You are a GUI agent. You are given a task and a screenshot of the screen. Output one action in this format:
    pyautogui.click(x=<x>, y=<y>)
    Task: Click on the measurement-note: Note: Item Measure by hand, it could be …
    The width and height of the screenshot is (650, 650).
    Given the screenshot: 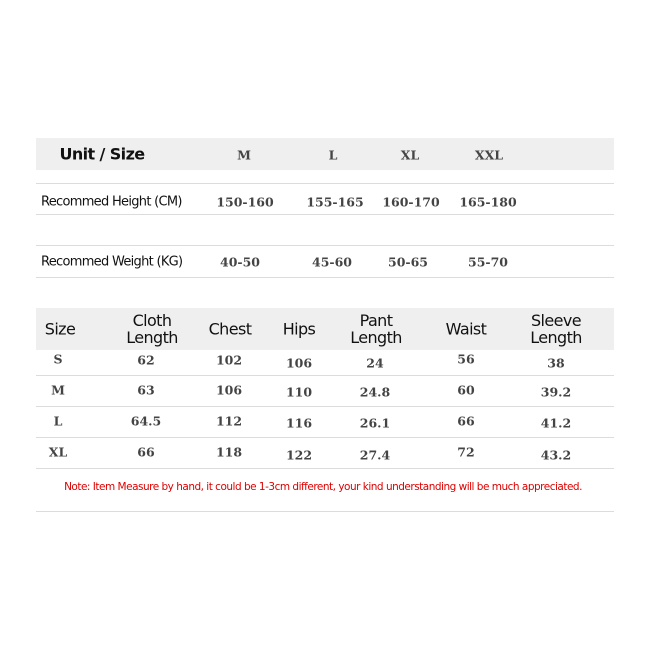 What is the action you would take?
    pyautogui.click(x=323, y=487)
    